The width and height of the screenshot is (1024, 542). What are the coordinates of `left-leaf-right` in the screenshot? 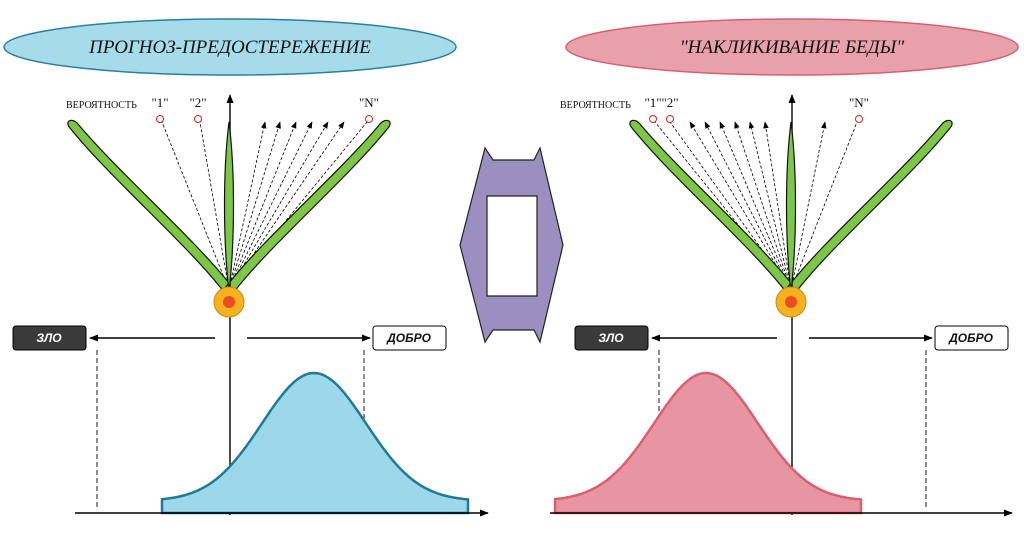 It's located at (307, 206).